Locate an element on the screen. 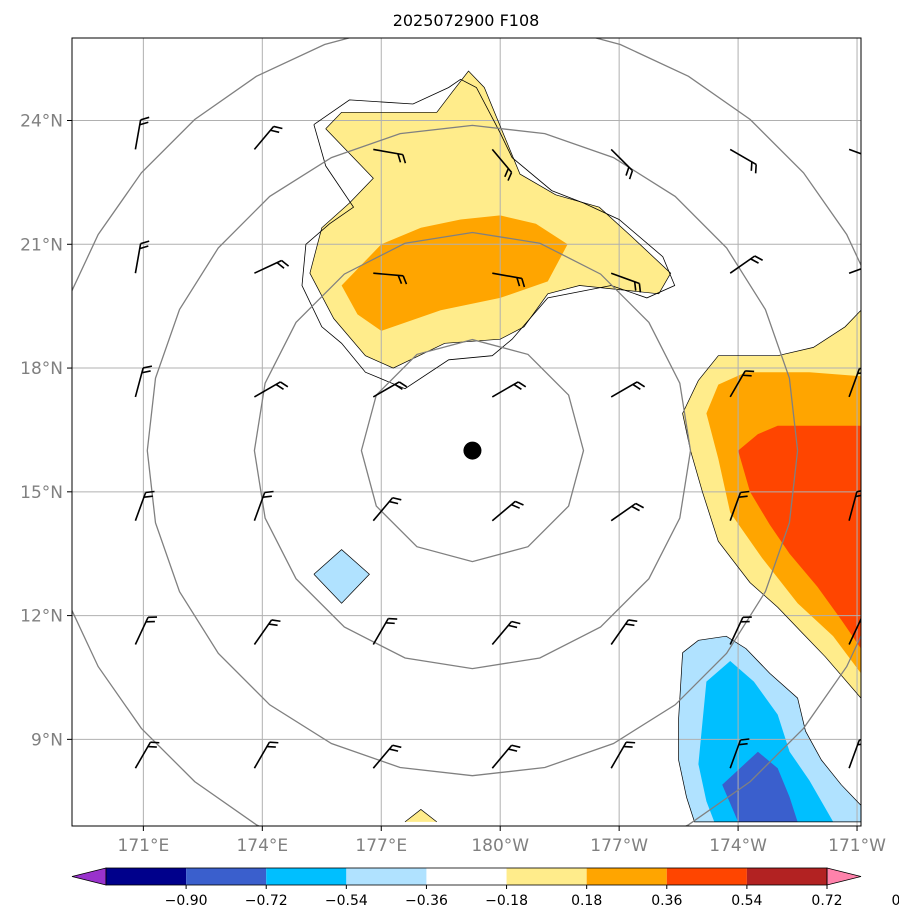 The height and width of the screenshot is (924, 899). y-tick-label-0: 9°N is located at coordinates (47, 740).